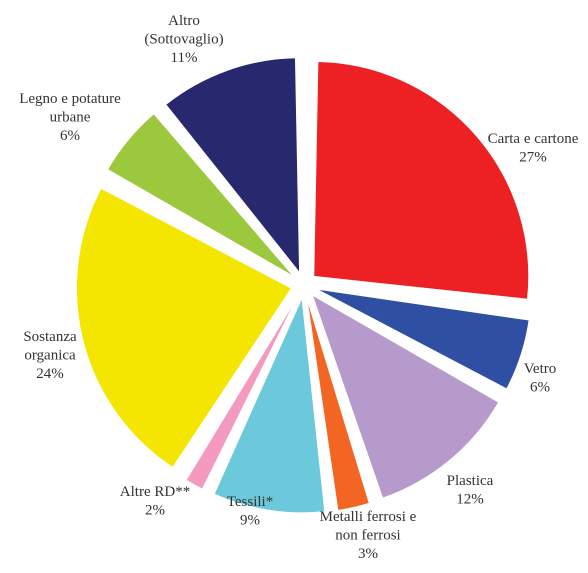 The image size is (588, 573). Describe the element at coordinates (405, 396) in the screenshot. I see `pie-slice-plastica` at that location.